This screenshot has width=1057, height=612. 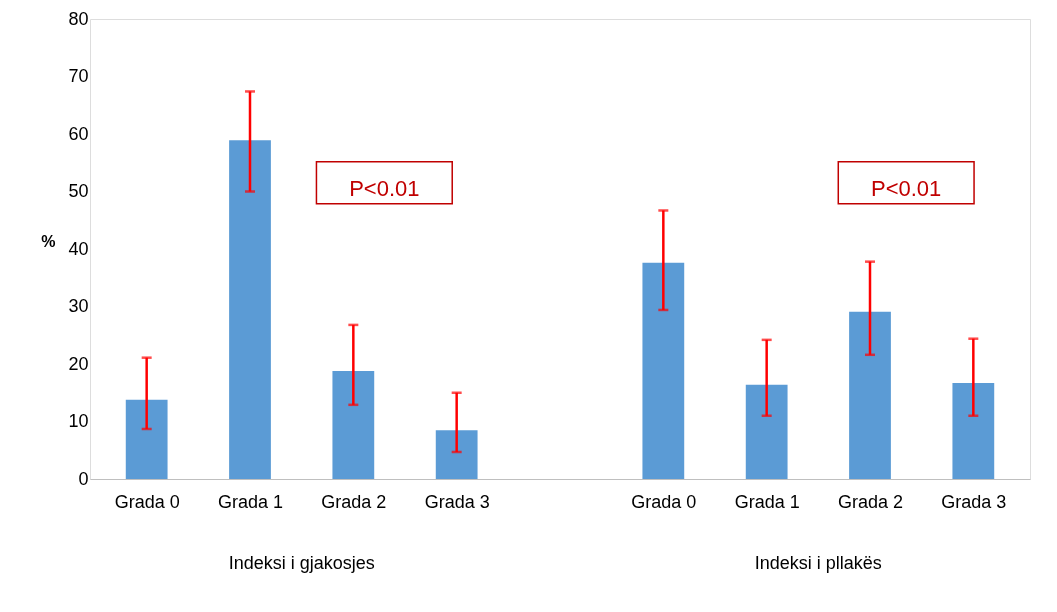 What do you see at coordinates (78, 191) in the screenshot?
I see `y-tick-label: 50` at bounding box center [78, 191].